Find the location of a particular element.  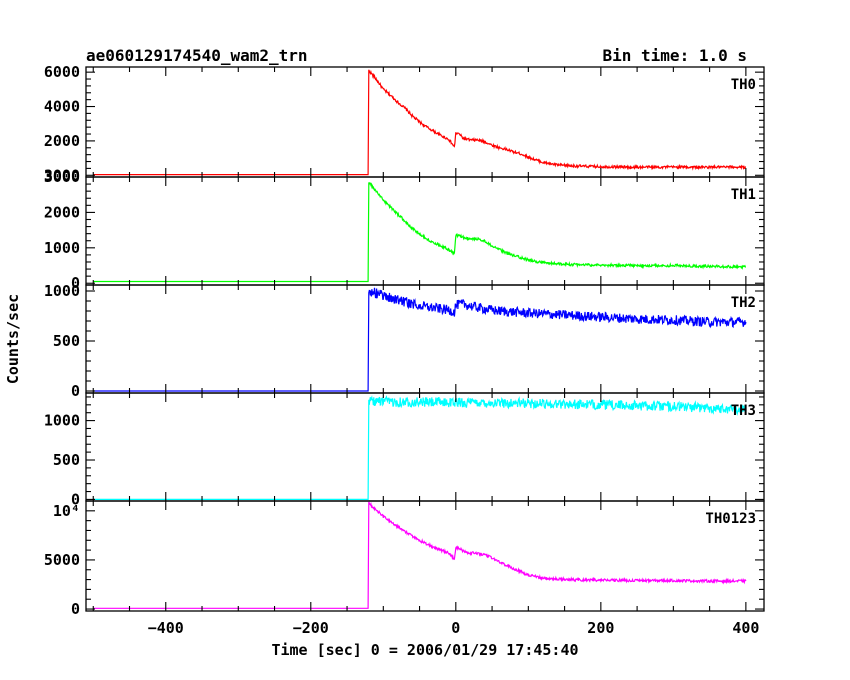

x-tick-labels: −400 −200 0 200 400 is located at coordinates (454, 628).